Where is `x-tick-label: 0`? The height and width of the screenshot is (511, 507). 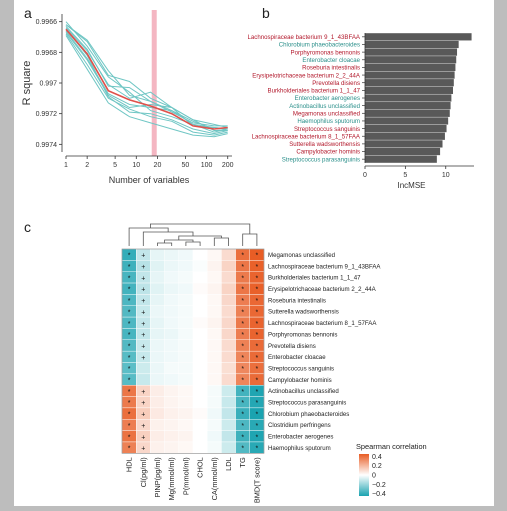
x-tick-label: 0 is located at coordinates (365, 175).